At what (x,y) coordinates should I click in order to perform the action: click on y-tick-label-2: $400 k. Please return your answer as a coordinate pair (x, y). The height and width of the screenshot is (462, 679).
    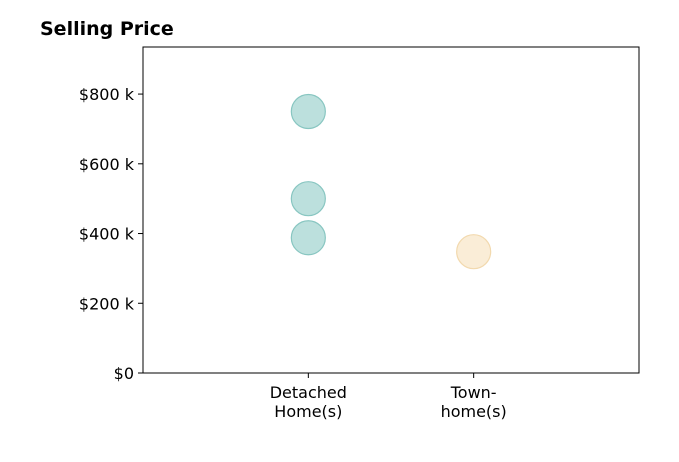
    Looking at the image, I should click on (107, 234).